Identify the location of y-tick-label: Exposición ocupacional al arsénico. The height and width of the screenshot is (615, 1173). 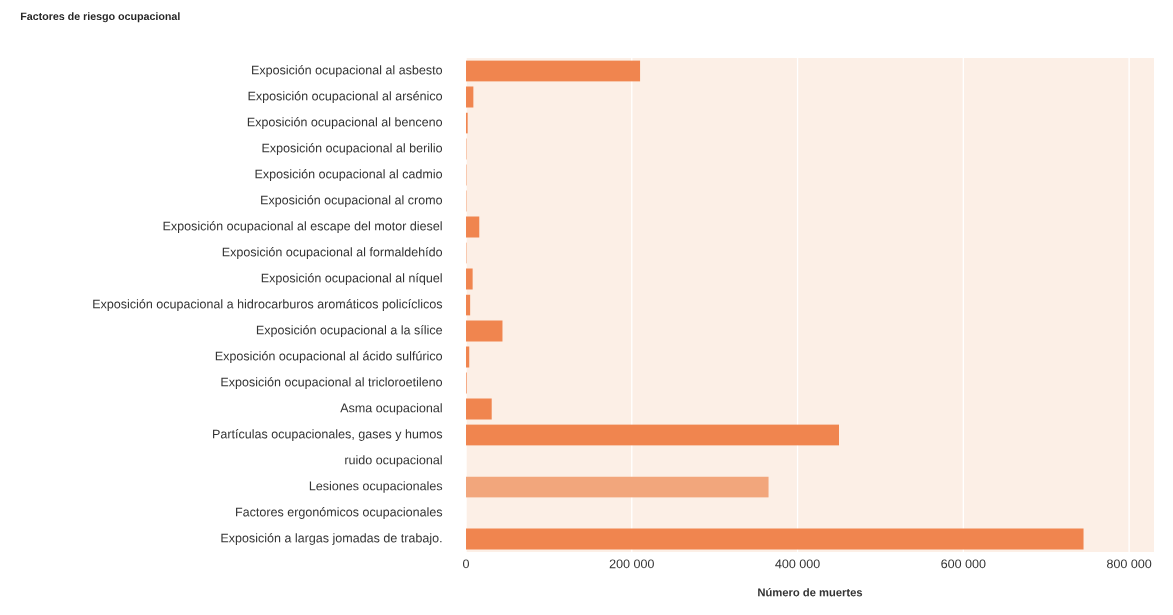
(345, 97).